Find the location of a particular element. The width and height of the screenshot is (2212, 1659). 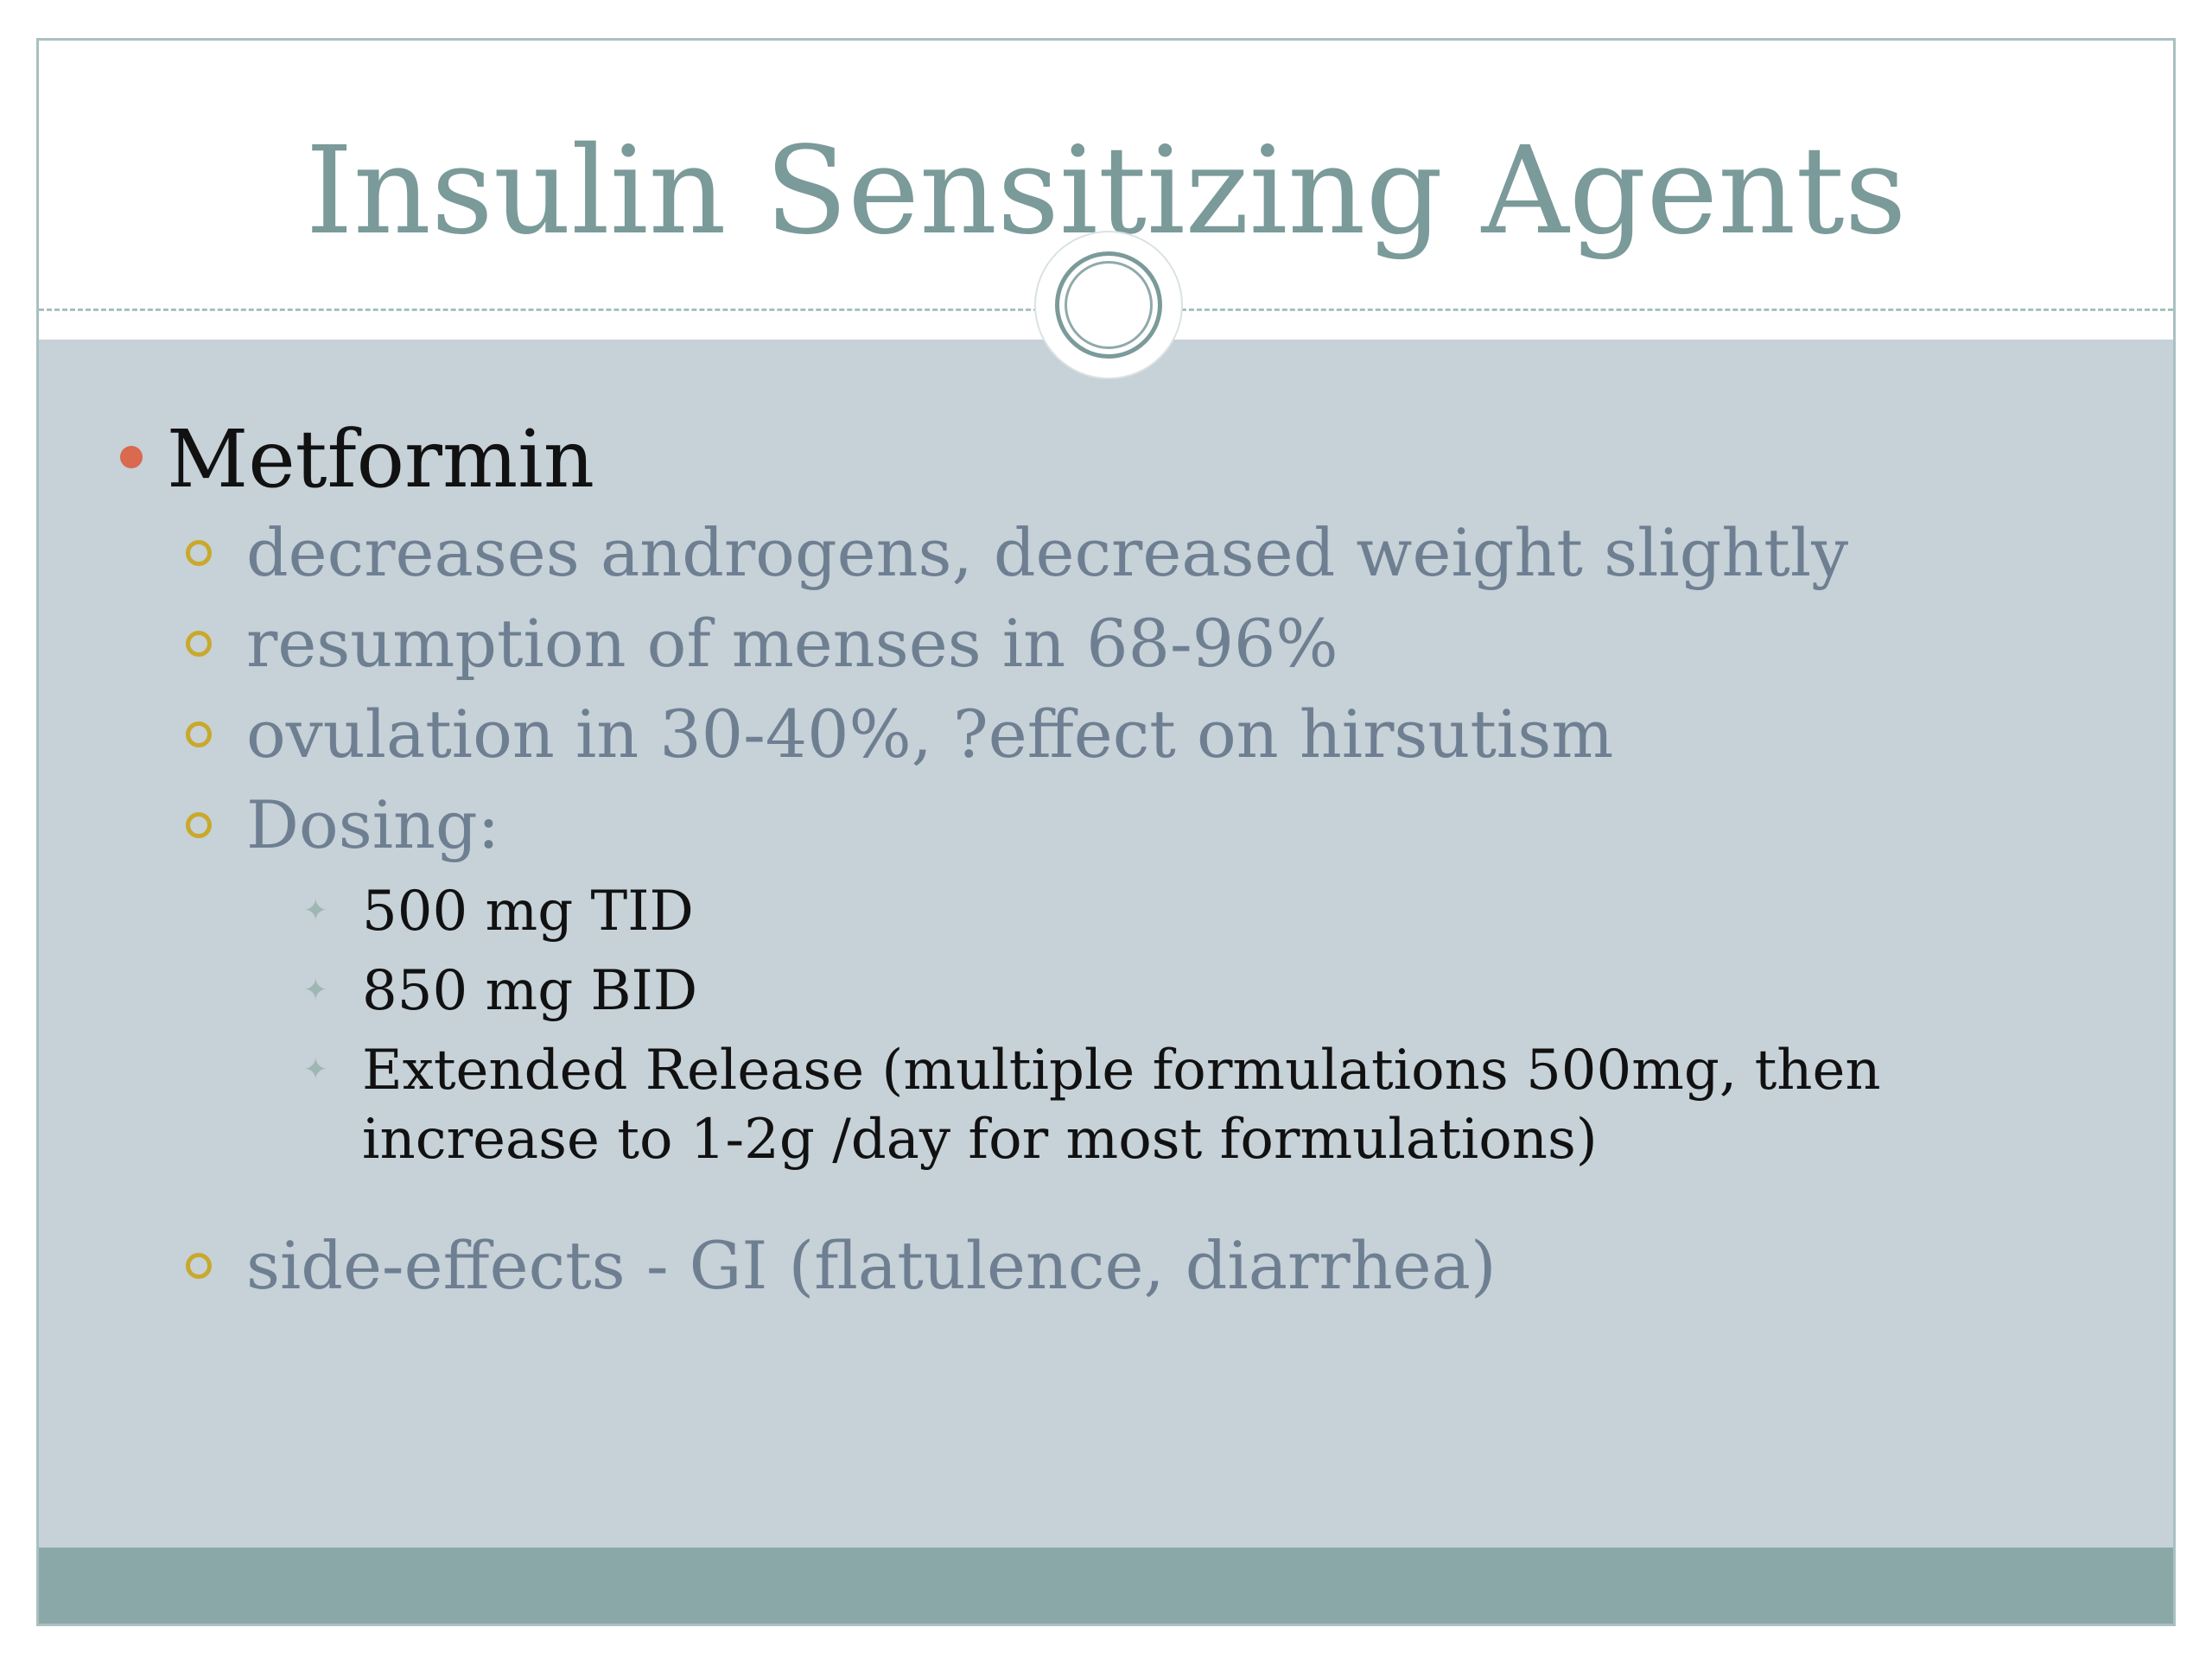

subbullet-menses: resumption of menses in 68-96% is located at coordinates (762, 643).